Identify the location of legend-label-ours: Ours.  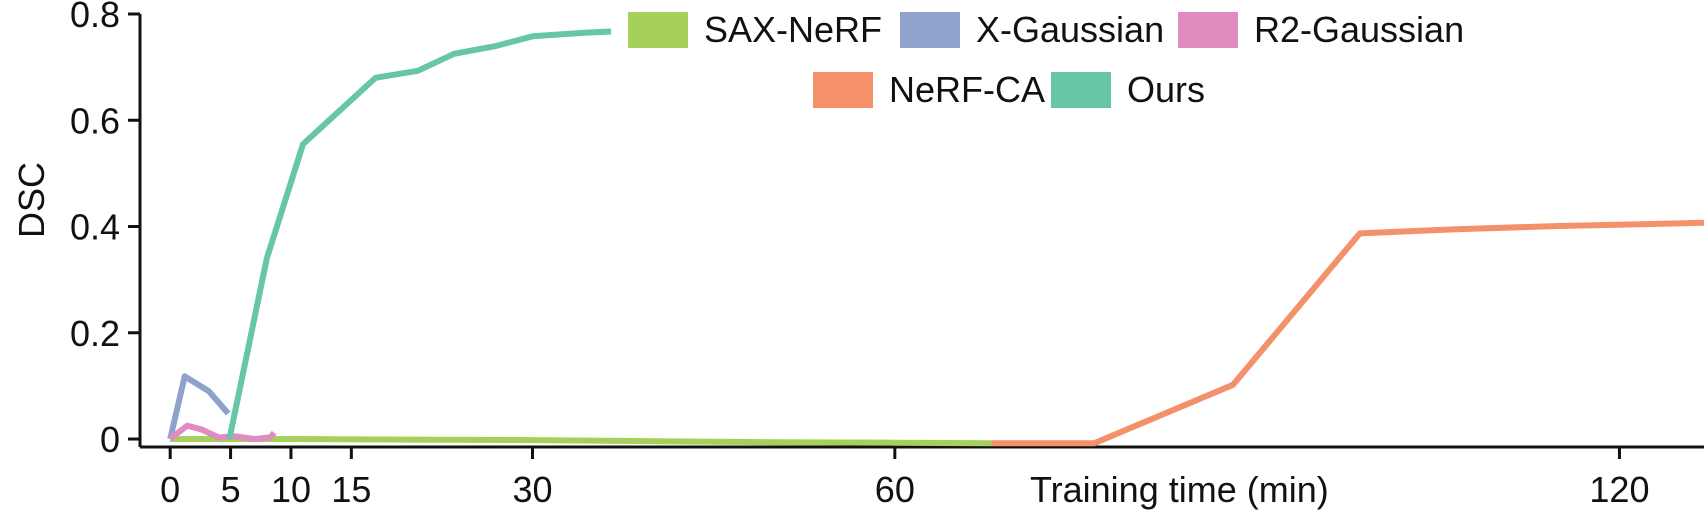
(1166, 89).